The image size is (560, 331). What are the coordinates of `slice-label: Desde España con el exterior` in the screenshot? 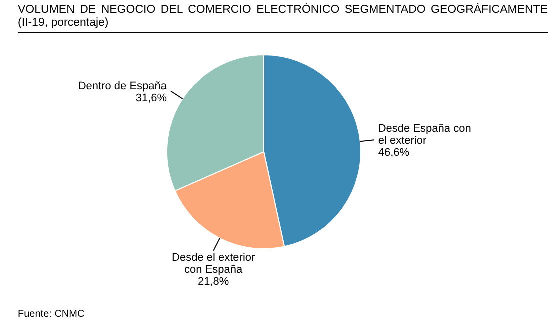 It's located at (425, 135).